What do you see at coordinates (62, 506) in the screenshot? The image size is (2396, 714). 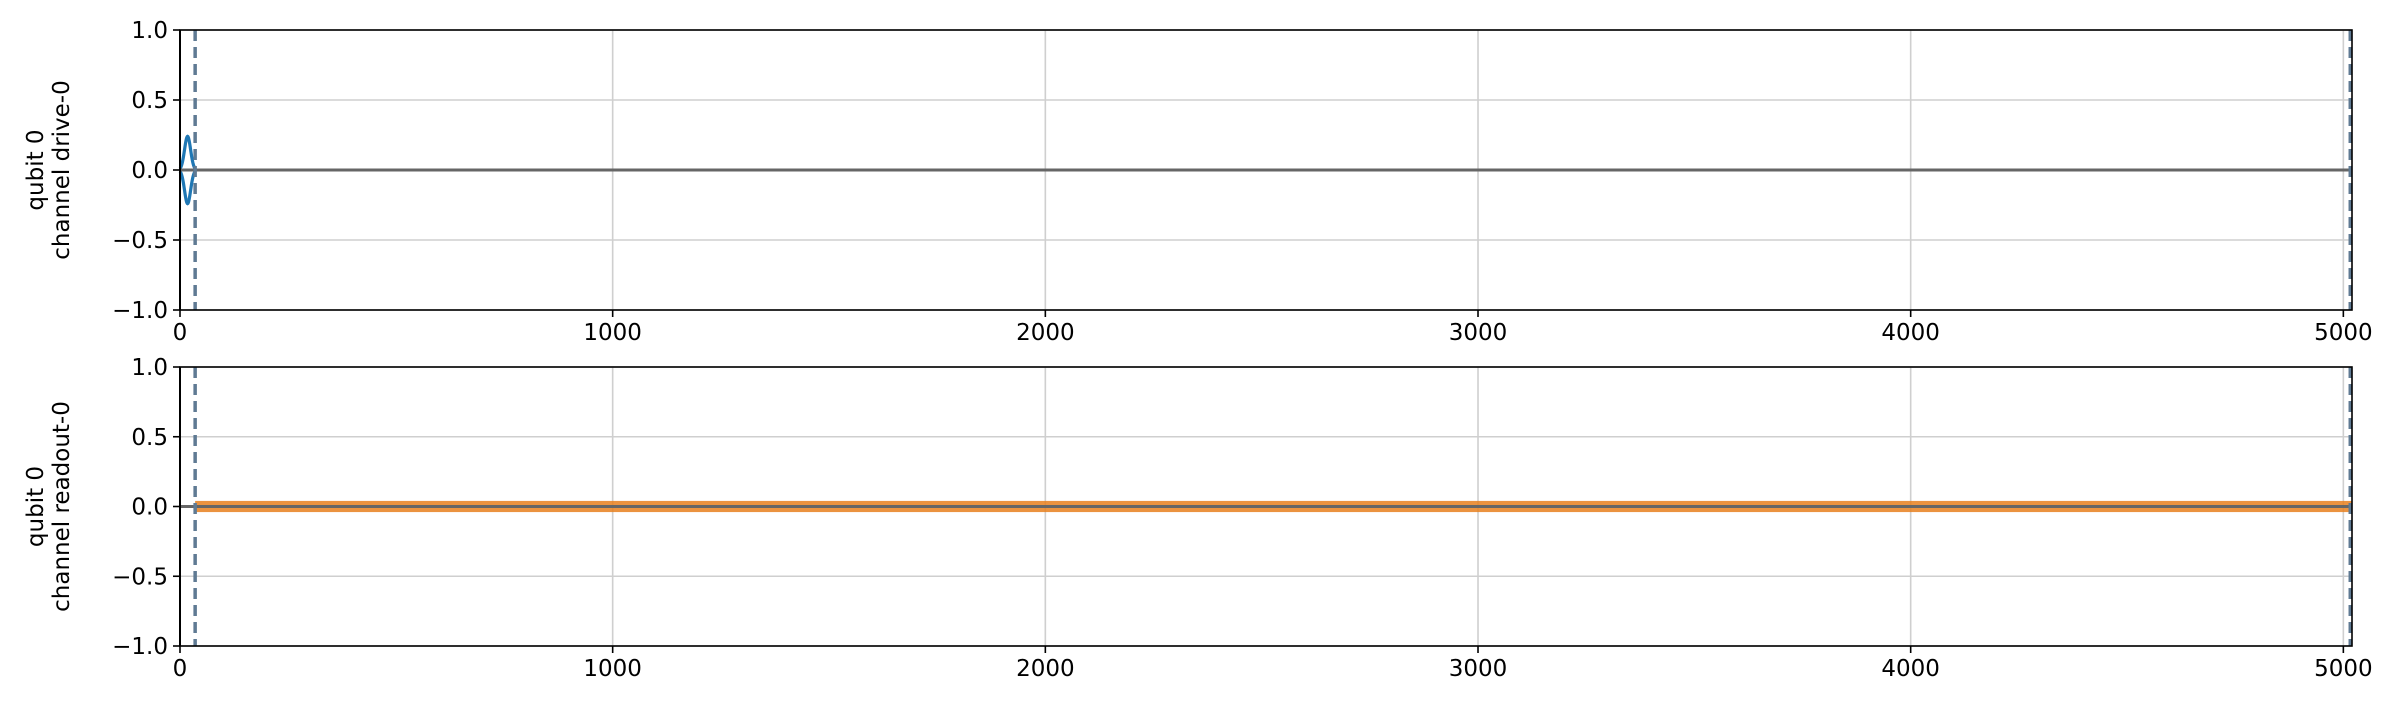 I see `y-axis-label-line: channel readout-0` at bounding box center [62, 506].